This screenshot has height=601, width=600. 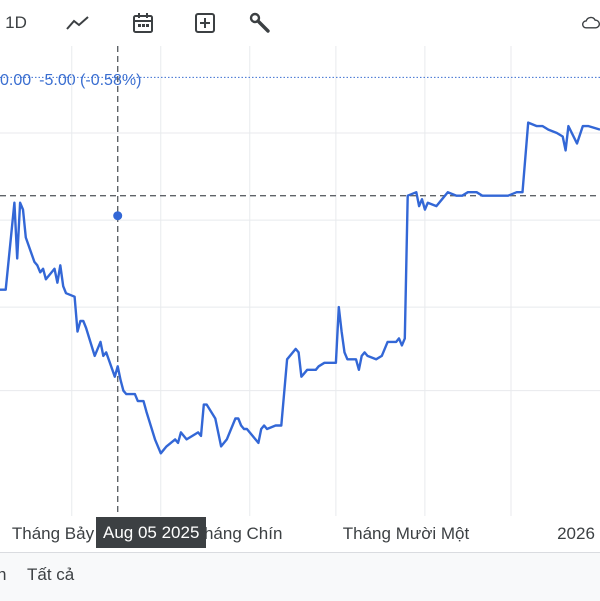 I want to click on range-tab-partial: n, so click(x=3, y=574).